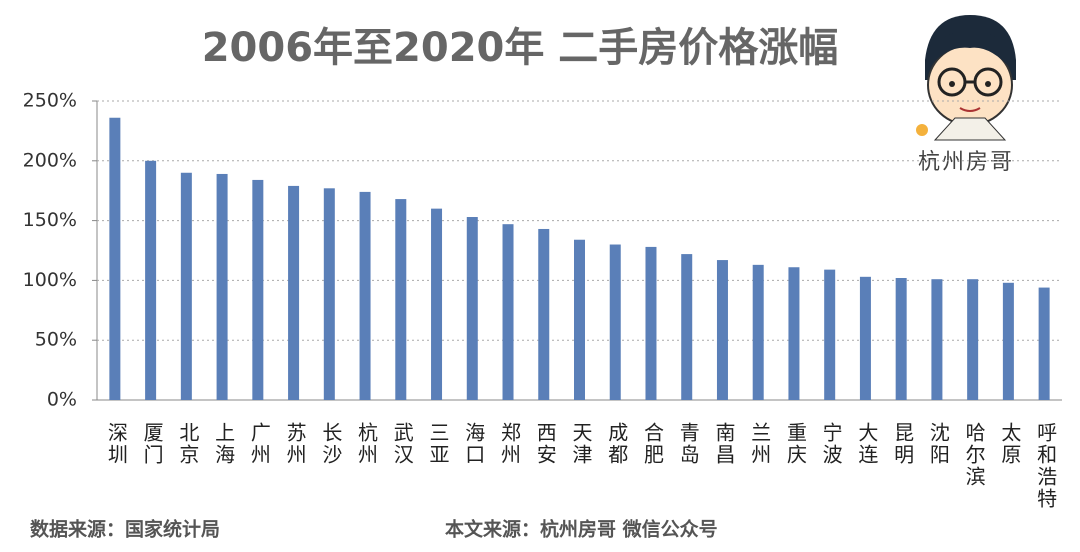  What do you see at coordinates (188, 444) in the screenshot?
I see `x-tick-label: 北京` at bounding box center [188, 444].